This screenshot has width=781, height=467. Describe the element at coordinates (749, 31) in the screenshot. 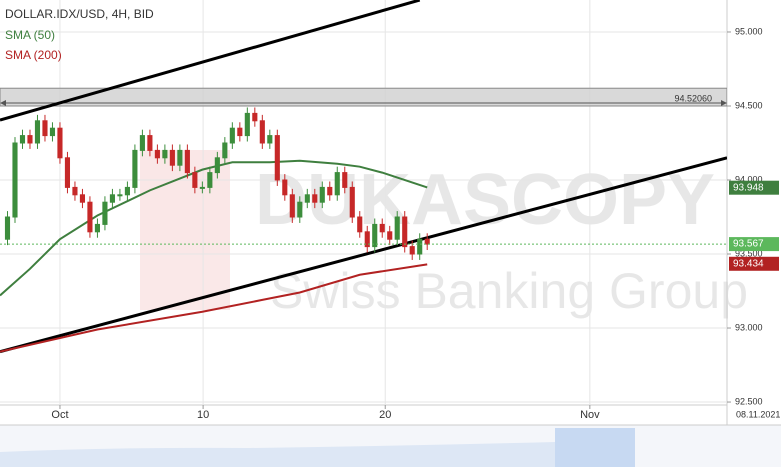

I see `y-tick-label: 95.000` at that location.